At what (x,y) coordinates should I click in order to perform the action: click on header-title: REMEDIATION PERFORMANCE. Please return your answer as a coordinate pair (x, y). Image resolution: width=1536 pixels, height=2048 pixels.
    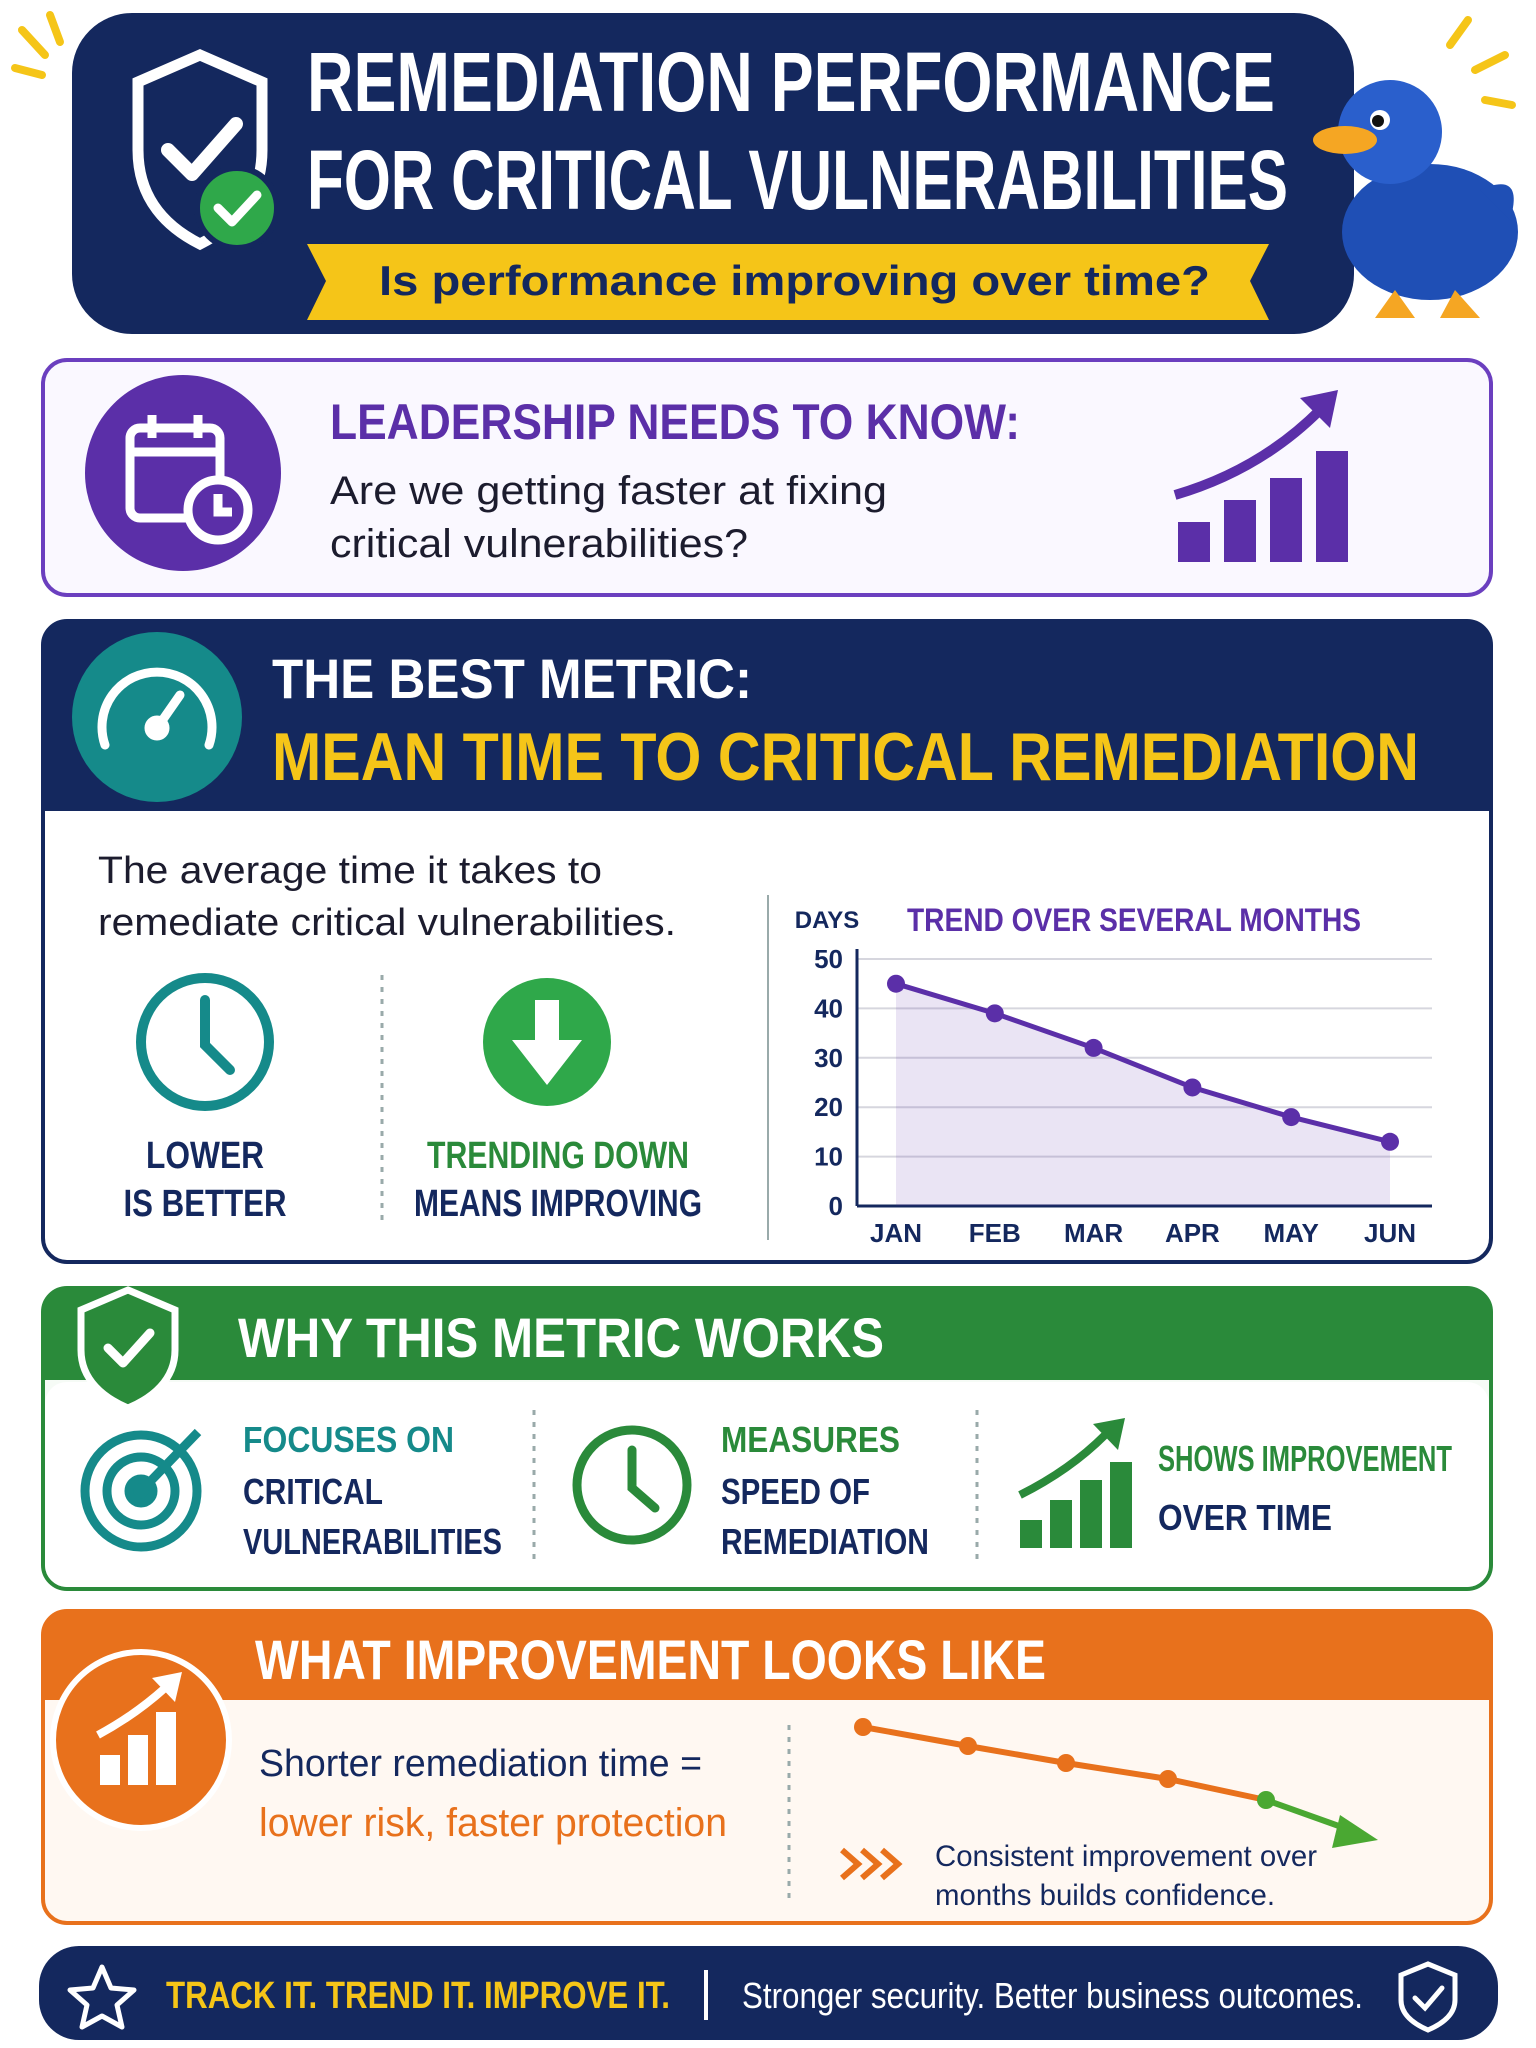
    Looking at the image, I should click on (791, 82).